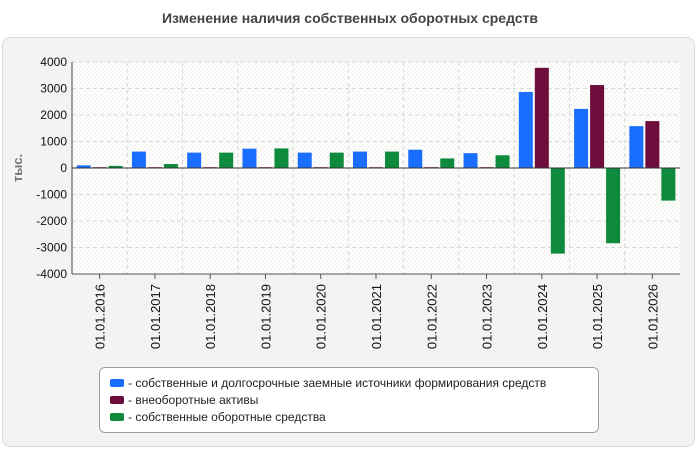 The height and width of the screenshot is (450, 700). I want to click on x-tick-label: 01.01.2024, so click(542, 316).